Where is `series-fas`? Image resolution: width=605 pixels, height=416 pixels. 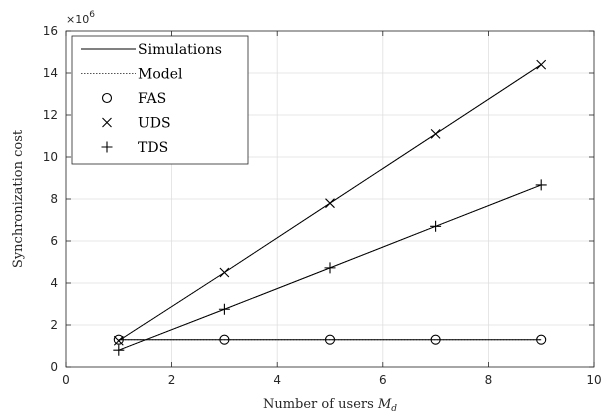 series-fas is located at coordinates (330, 339).